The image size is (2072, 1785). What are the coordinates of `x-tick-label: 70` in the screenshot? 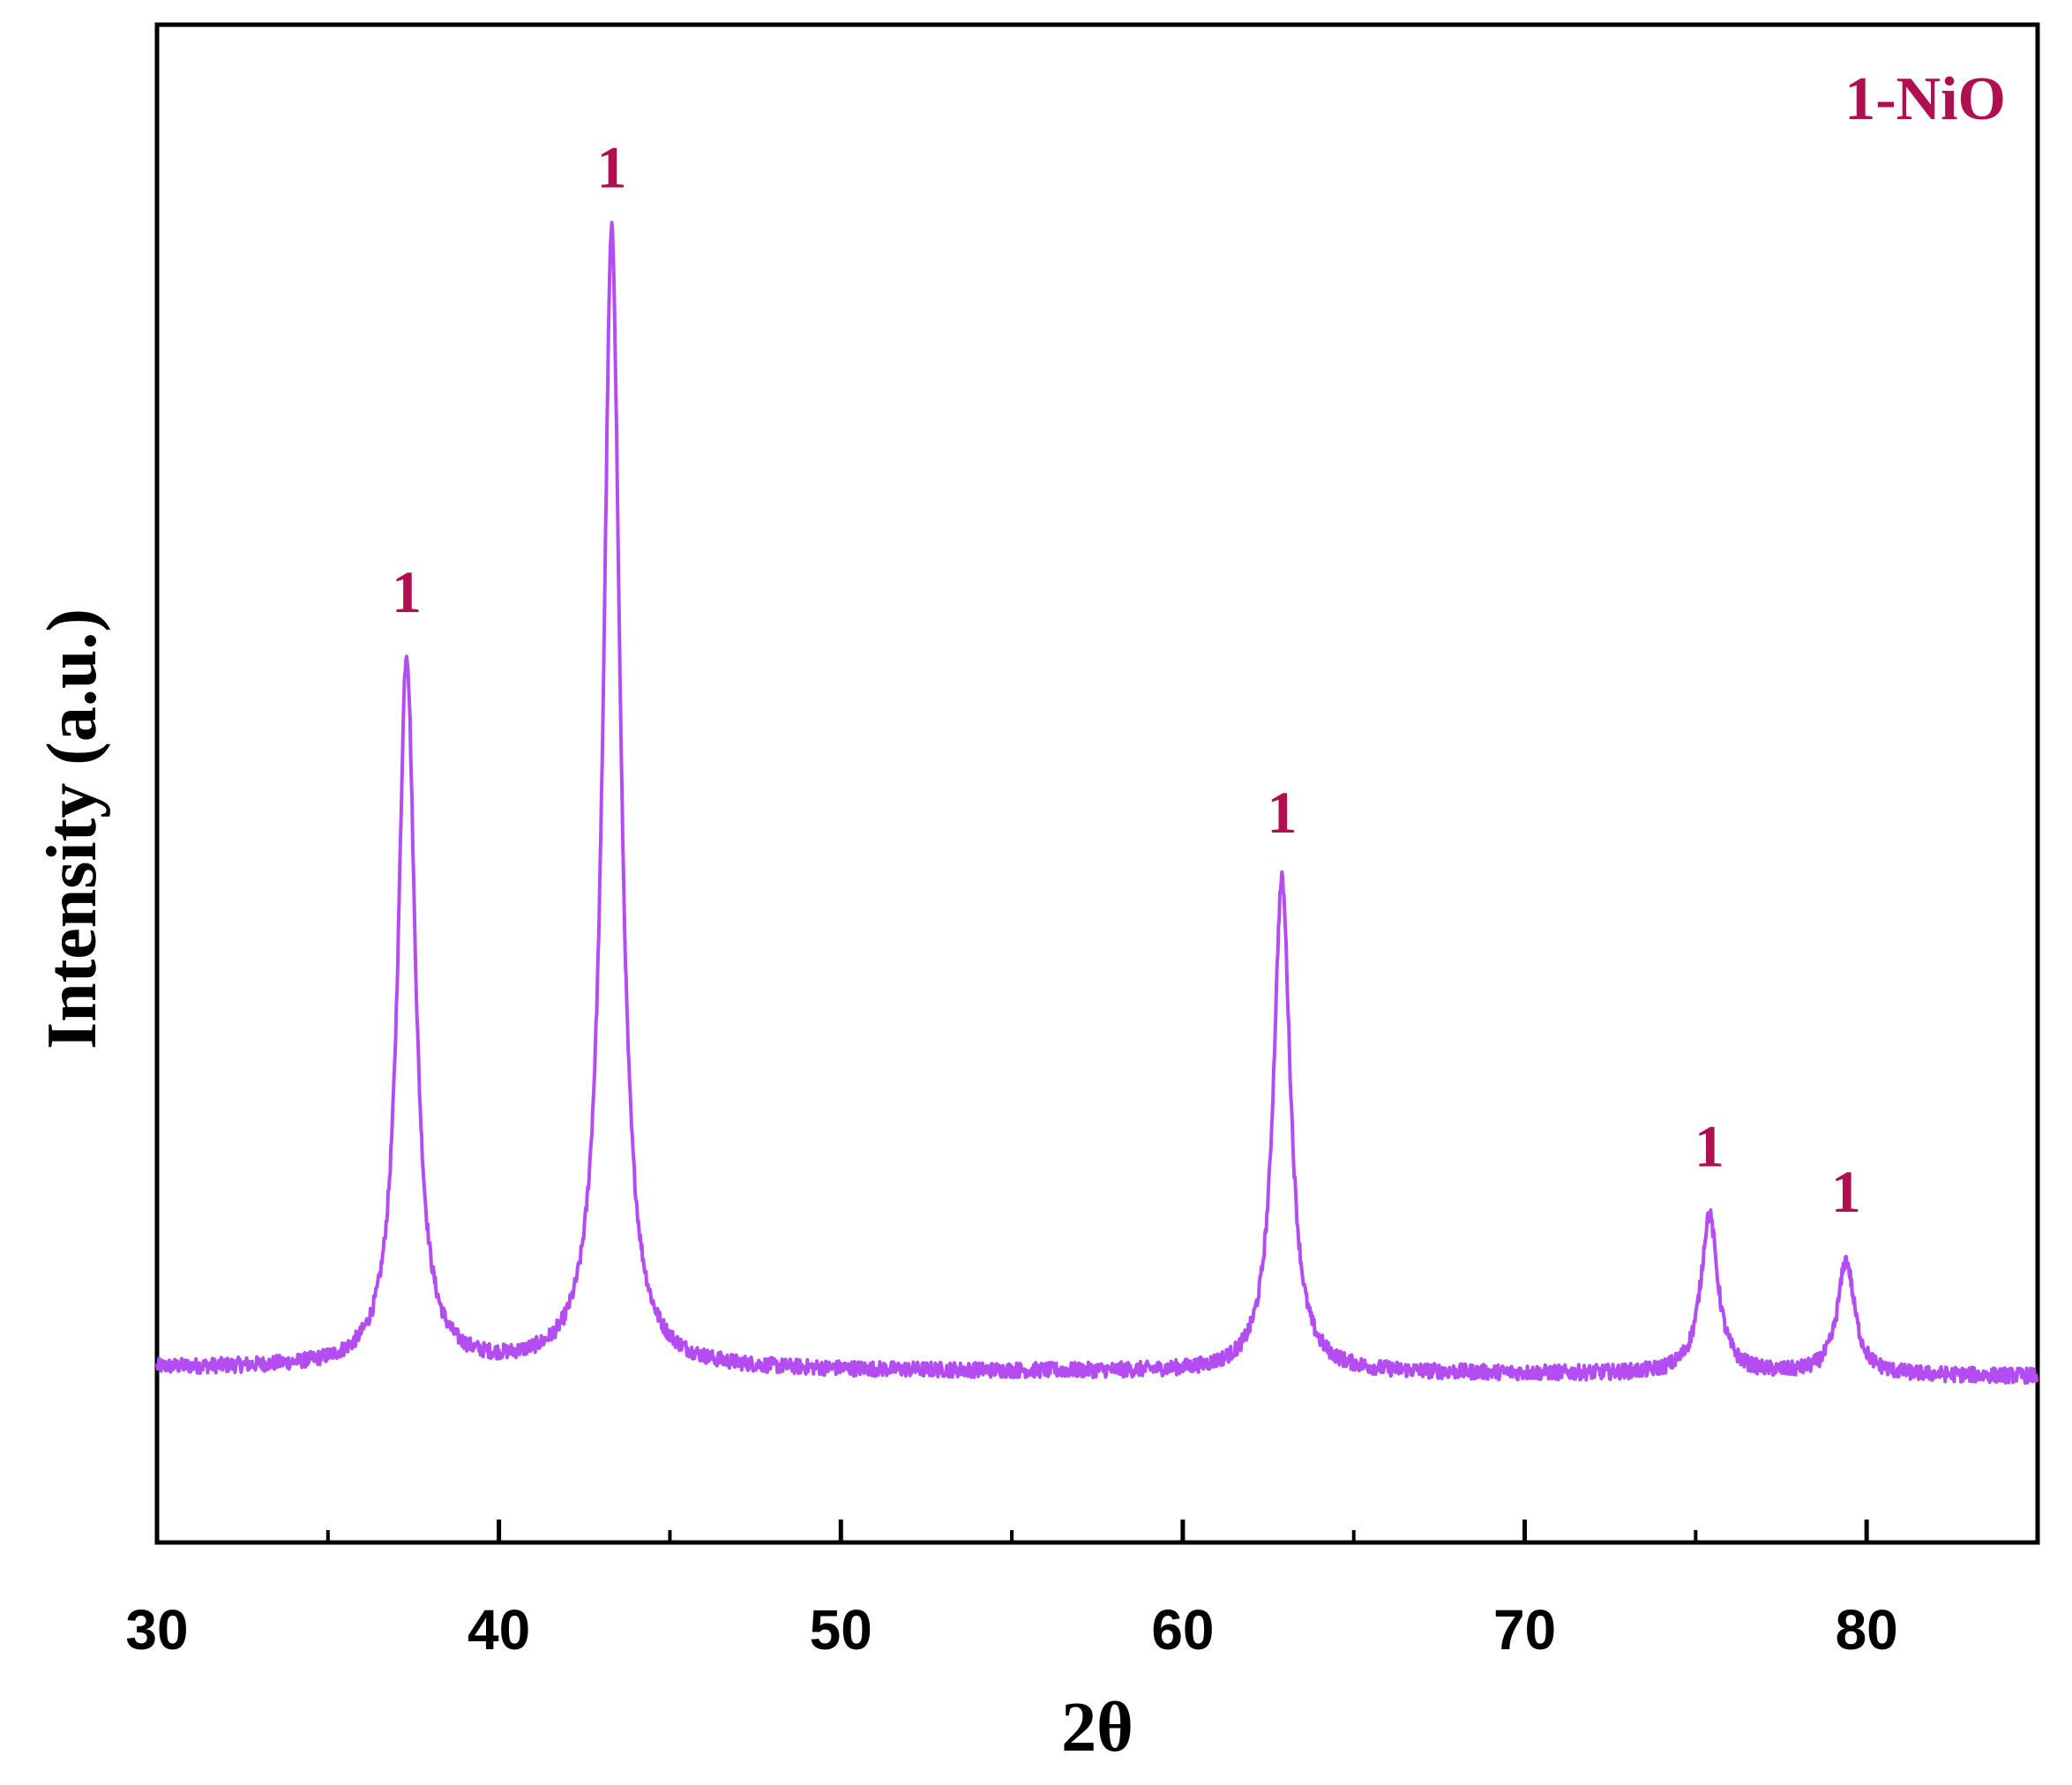 It's located at (1524, 1630).